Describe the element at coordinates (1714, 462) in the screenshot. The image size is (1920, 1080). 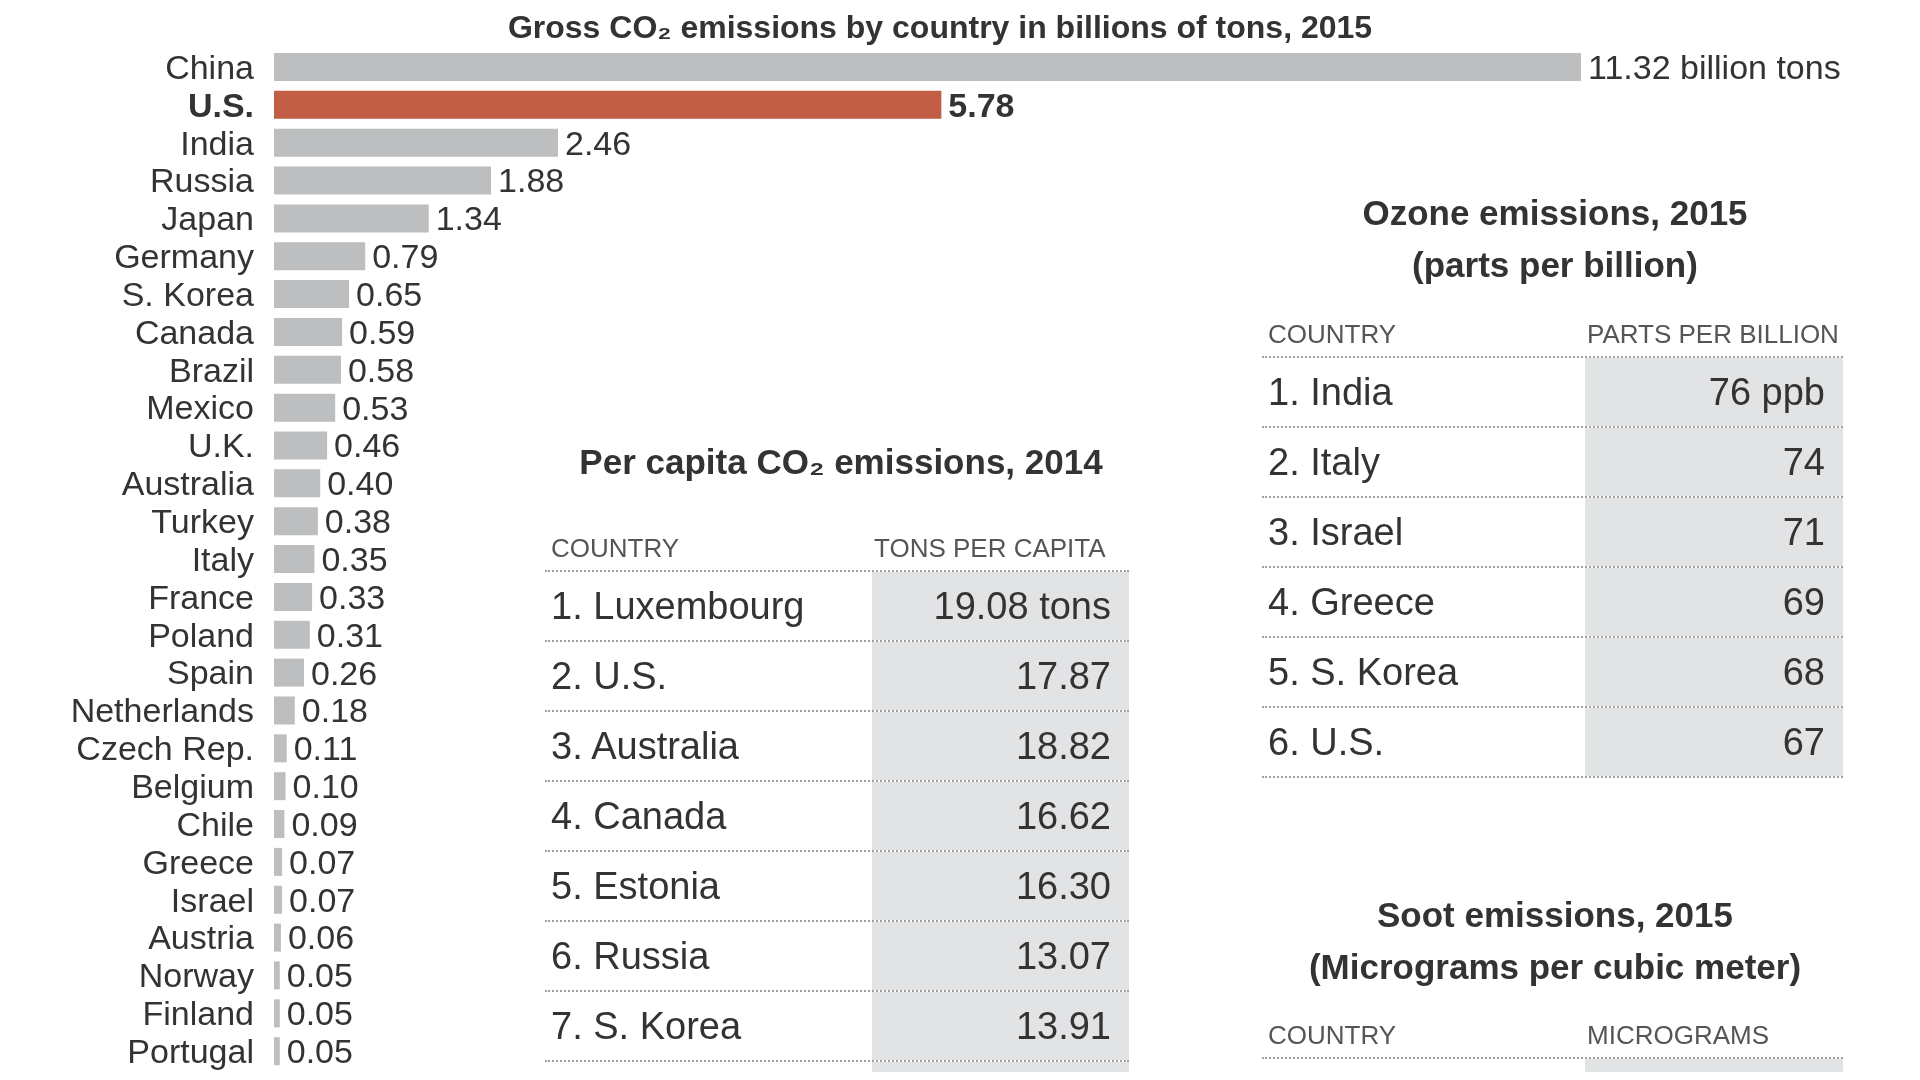
I see `data-label: 74` at that location.